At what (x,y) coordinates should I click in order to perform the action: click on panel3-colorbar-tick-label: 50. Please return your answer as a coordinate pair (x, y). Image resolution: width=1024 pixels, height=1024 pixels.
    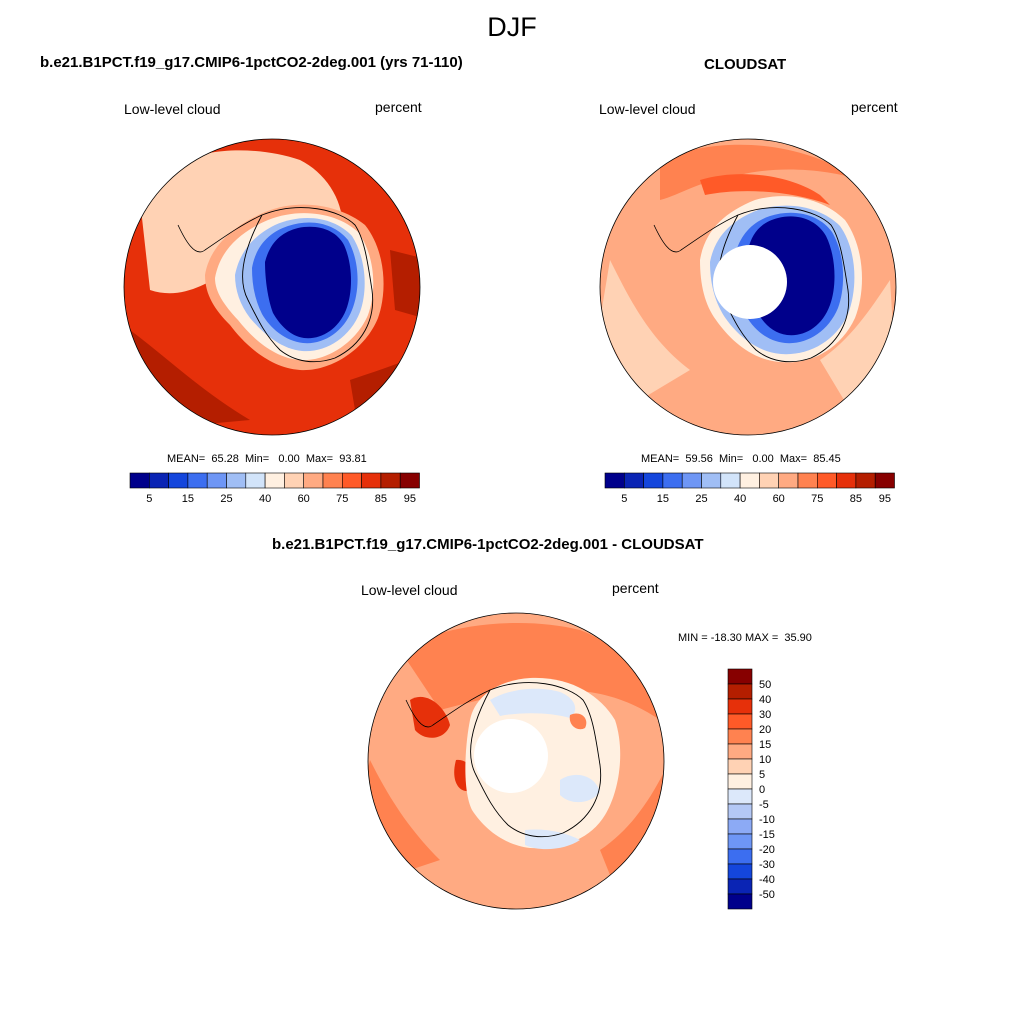
    Looking at the image, I should click on (765, 685).